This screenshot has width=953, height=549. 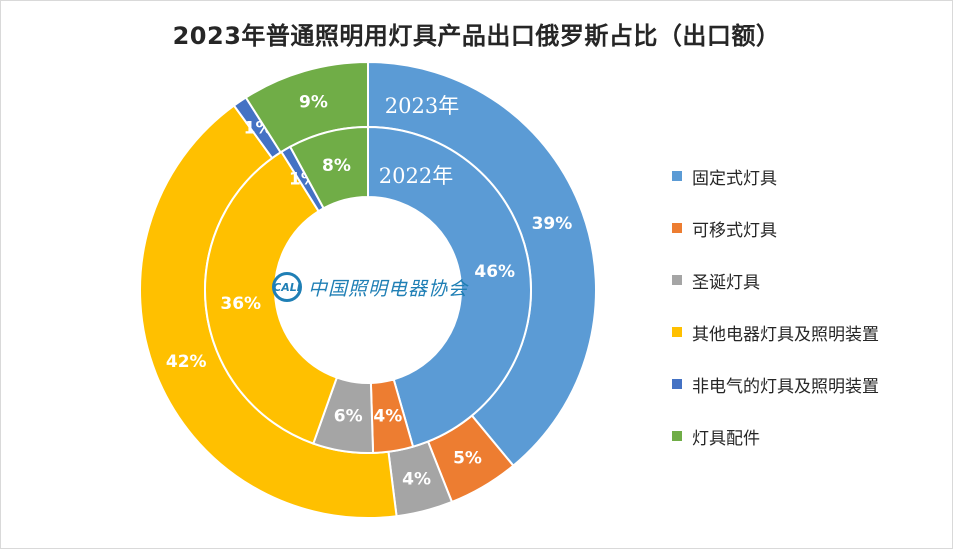 I want to click on legend-item-4: 非电气的灯具及照明装置, so click(x=775, y=384).